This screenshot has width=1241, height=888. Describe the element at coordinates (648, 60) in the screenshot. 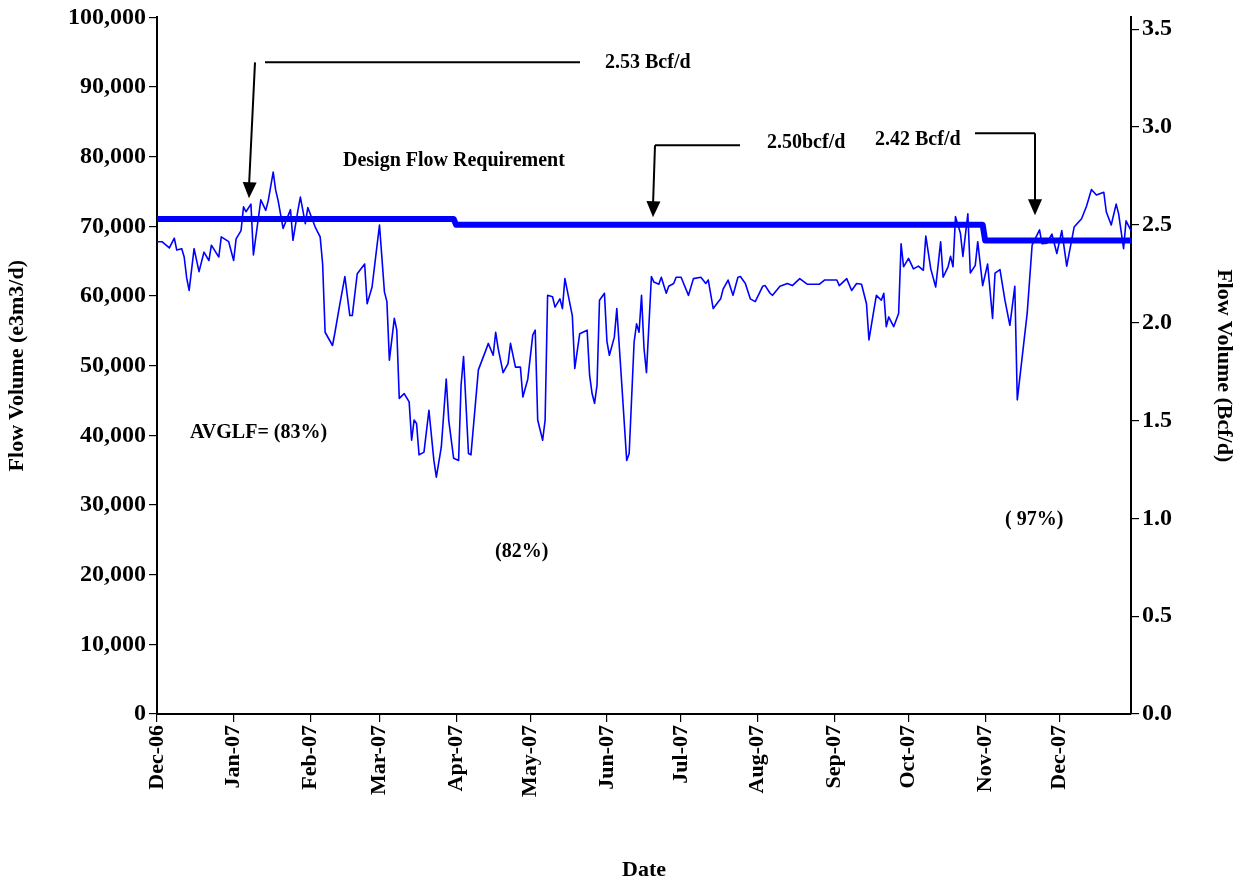

I see `annotation: 2.53 Bcf/d` at that location.